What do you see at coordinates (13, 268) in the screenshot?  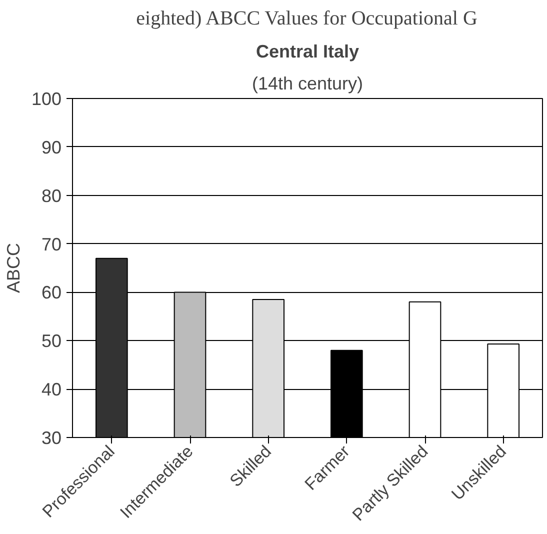 I see `y-axis-title: ABCC` at bounding box center [13, 268].